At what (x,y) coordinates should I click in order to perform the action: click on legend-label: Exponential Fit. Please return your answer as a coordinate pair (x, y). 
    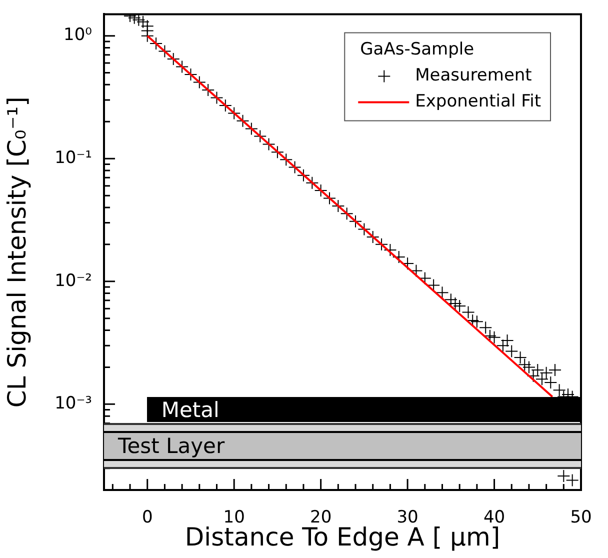
    Looking at the image, I should click on (478, 102).